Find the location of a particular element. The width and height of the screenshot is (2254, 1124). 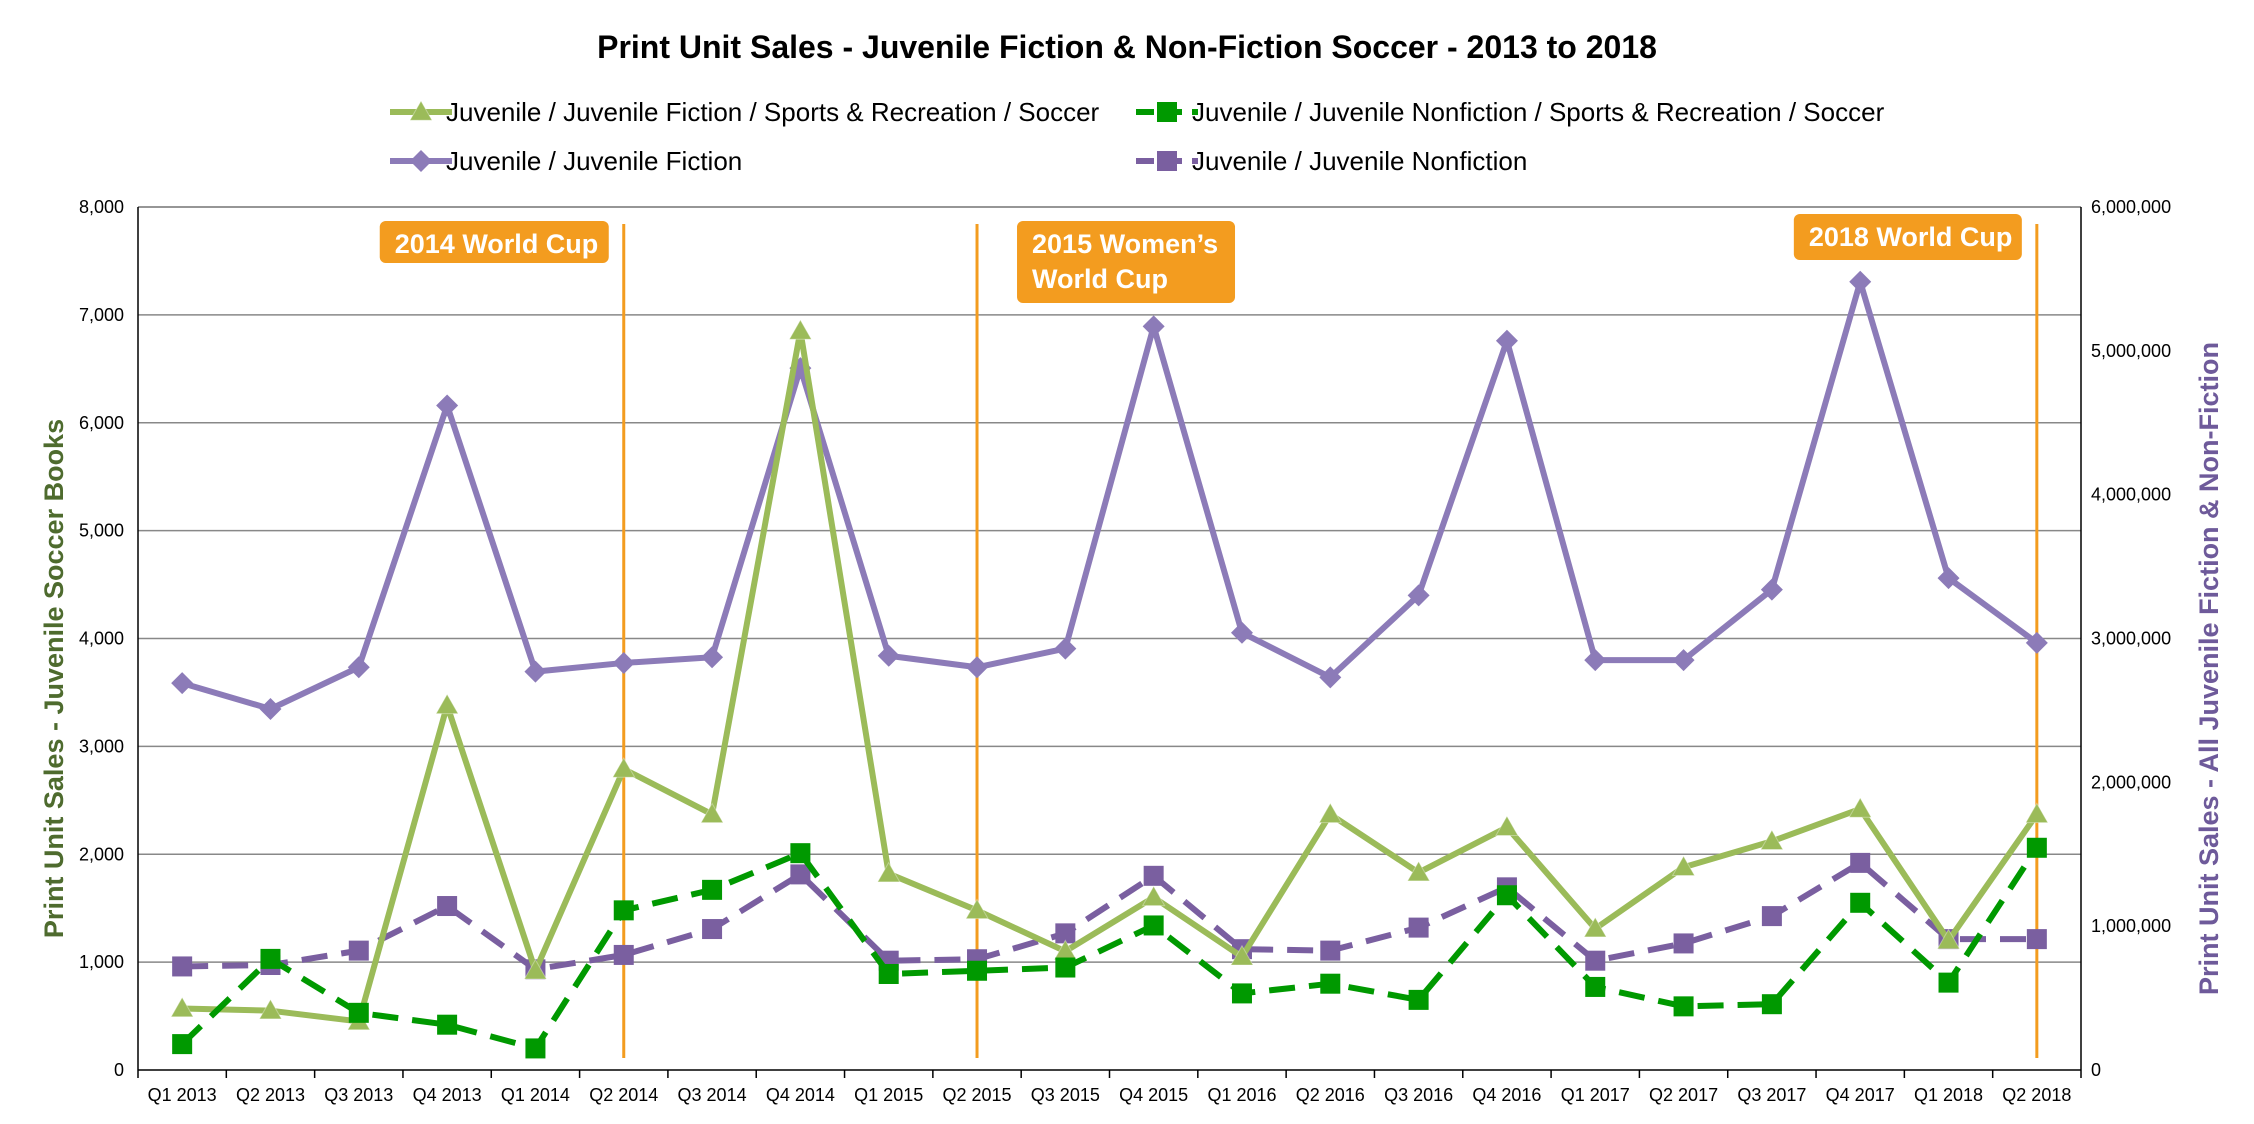

x-tick-label: Q3 2015 is located at coordinates (1065, 1095).